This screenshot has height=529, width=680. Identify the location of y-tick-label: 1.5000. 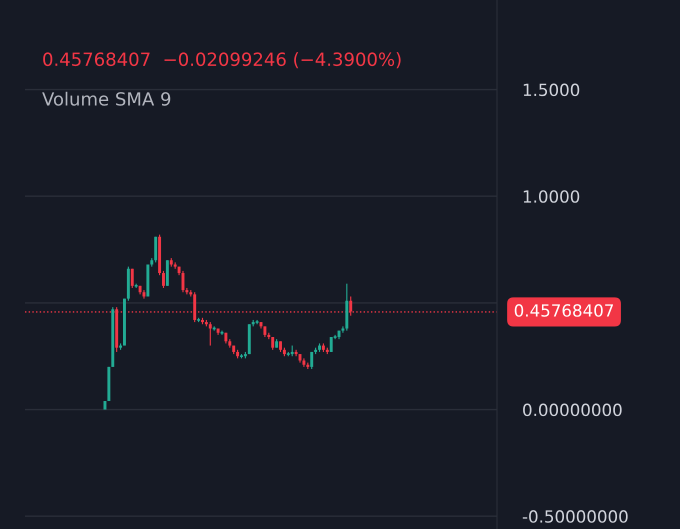
(552, 90).